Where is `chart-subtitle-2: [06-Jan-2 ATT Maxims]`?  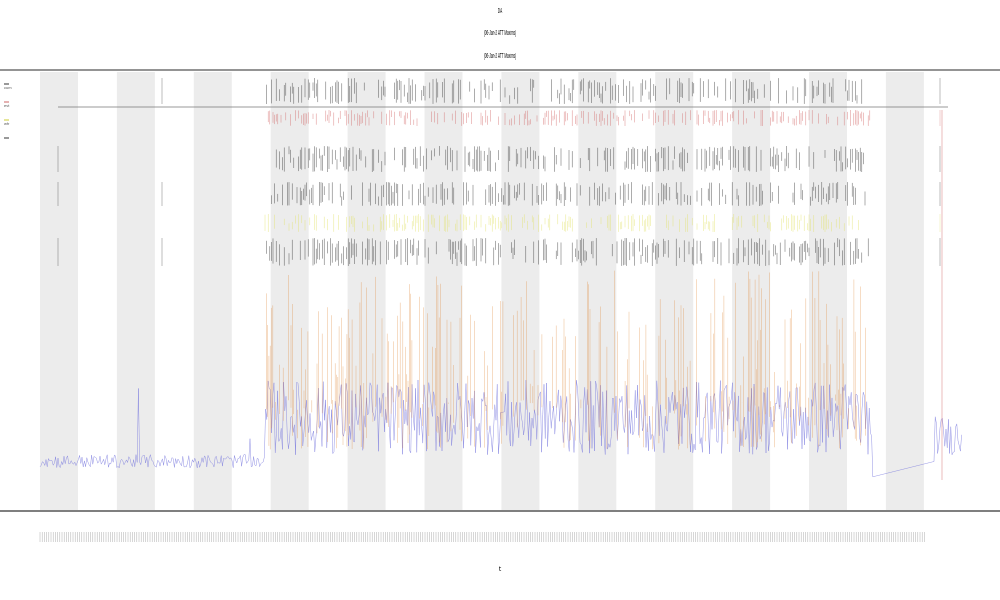
chart-subtitle-2: [06-Jan-2 ATT Maxims] is located at coordinates (500, 56).